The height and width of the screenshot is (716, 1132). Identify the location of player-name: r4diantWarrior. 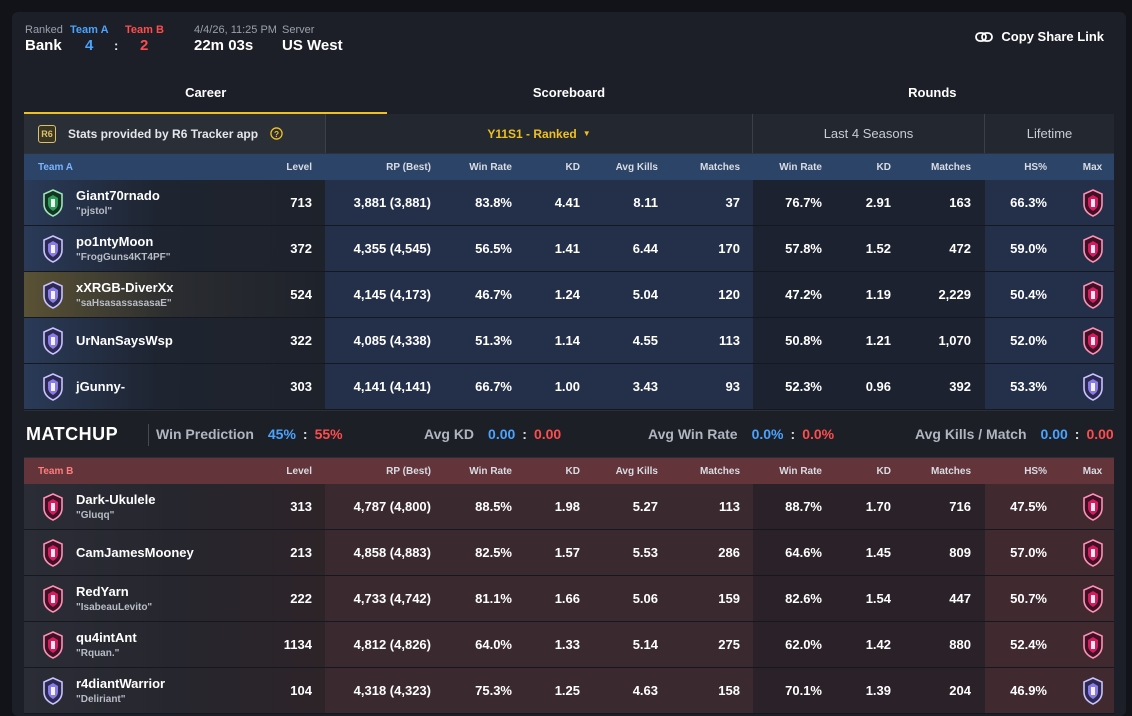
(121, 683).